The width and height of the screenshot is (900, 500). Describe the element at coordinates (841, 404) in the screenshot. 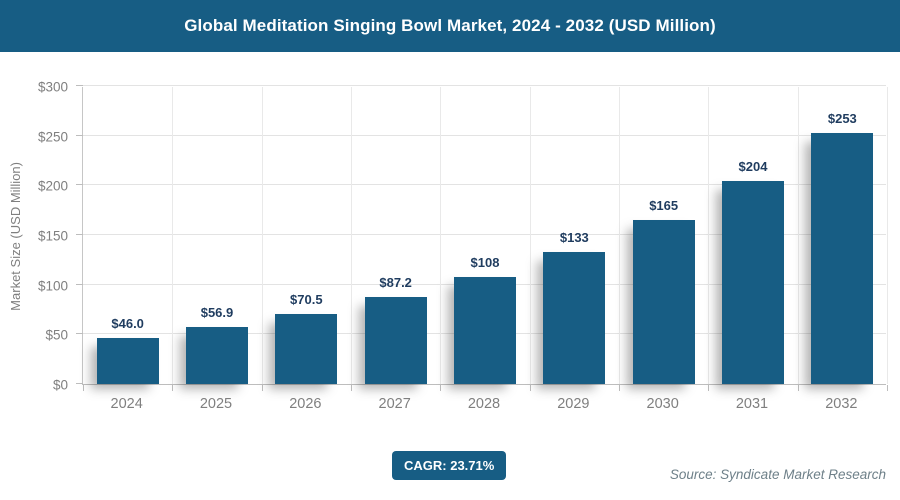

I see `x-tick-label: 2032` at that location.